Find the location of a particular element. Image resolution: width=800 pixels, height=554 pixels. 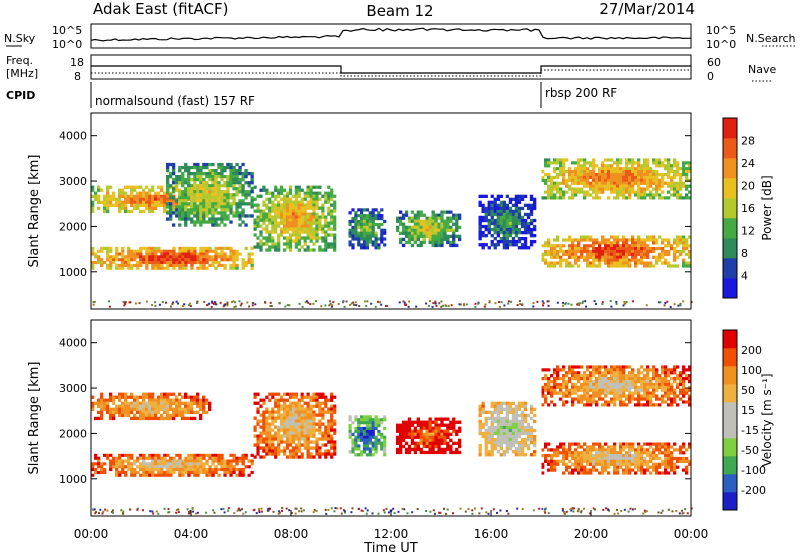

nsky-label: N.Sky is located at coordinates (20, 38).